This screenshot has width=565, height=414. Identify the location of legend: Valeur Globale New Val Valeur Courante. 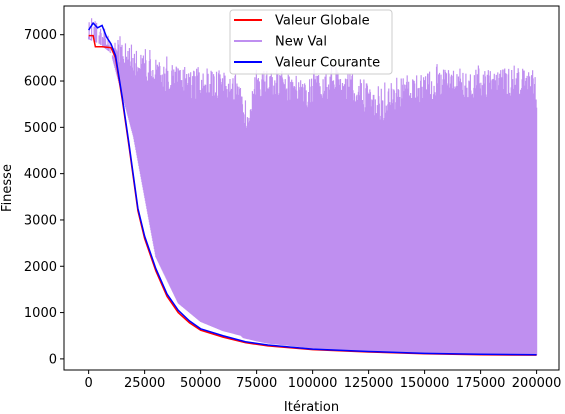
(311, 42).